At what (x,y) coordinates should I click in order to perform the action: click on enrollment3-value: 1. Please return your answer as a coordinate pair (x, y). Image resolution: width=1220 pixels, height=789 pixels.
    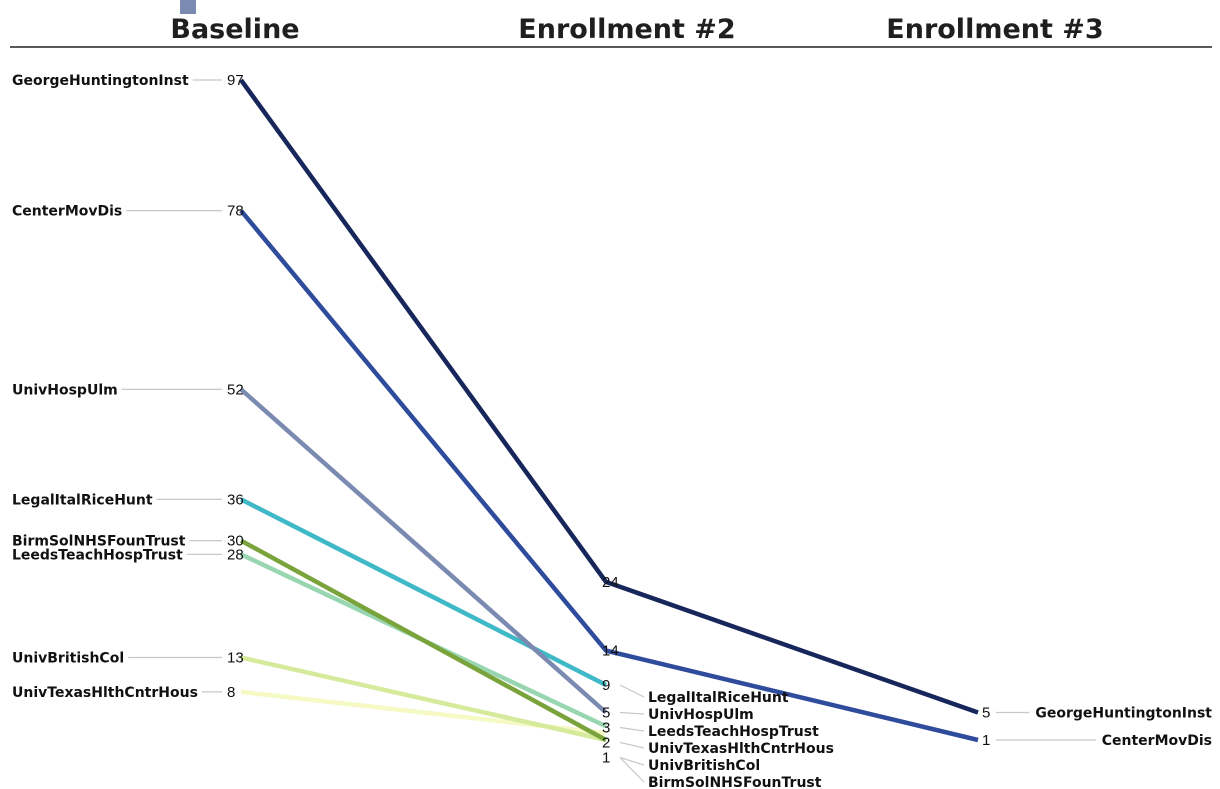
    Looking at the image, I should click on (986, 740).